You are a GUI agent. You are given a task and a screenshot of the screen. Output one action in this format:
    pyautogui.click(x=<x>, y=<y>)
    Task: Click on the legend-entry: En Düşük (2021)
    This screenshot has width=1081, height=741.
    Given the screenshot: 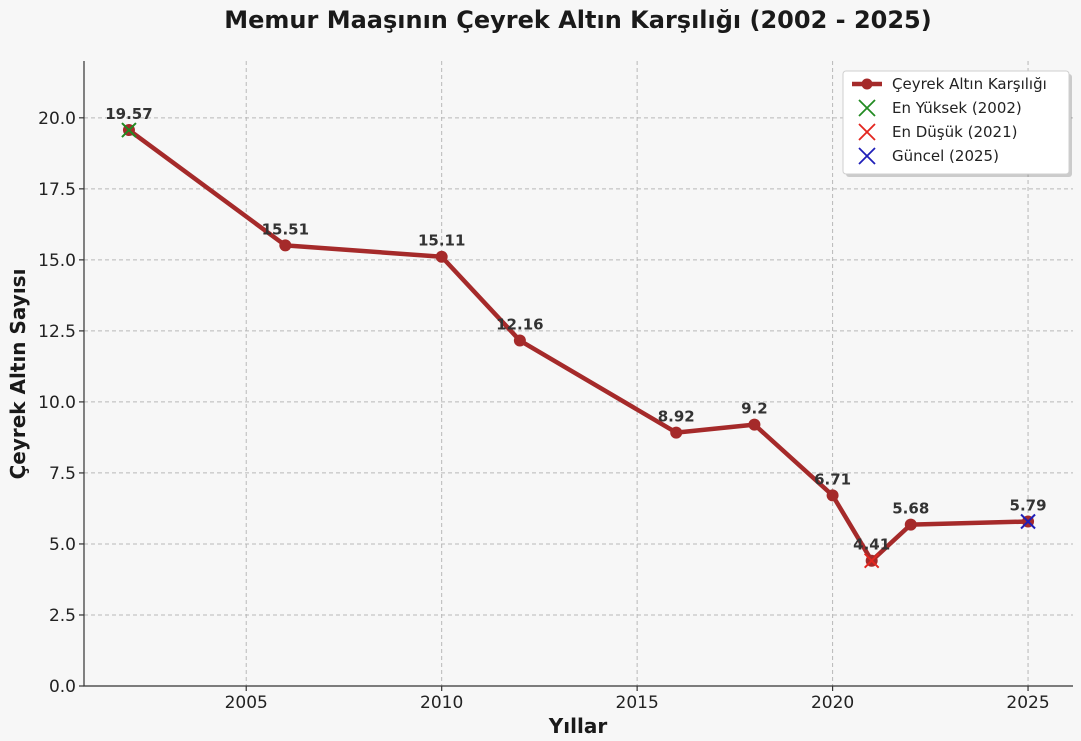 What is the action you would take?
    pyautogui.click(x=937, y=132)
    